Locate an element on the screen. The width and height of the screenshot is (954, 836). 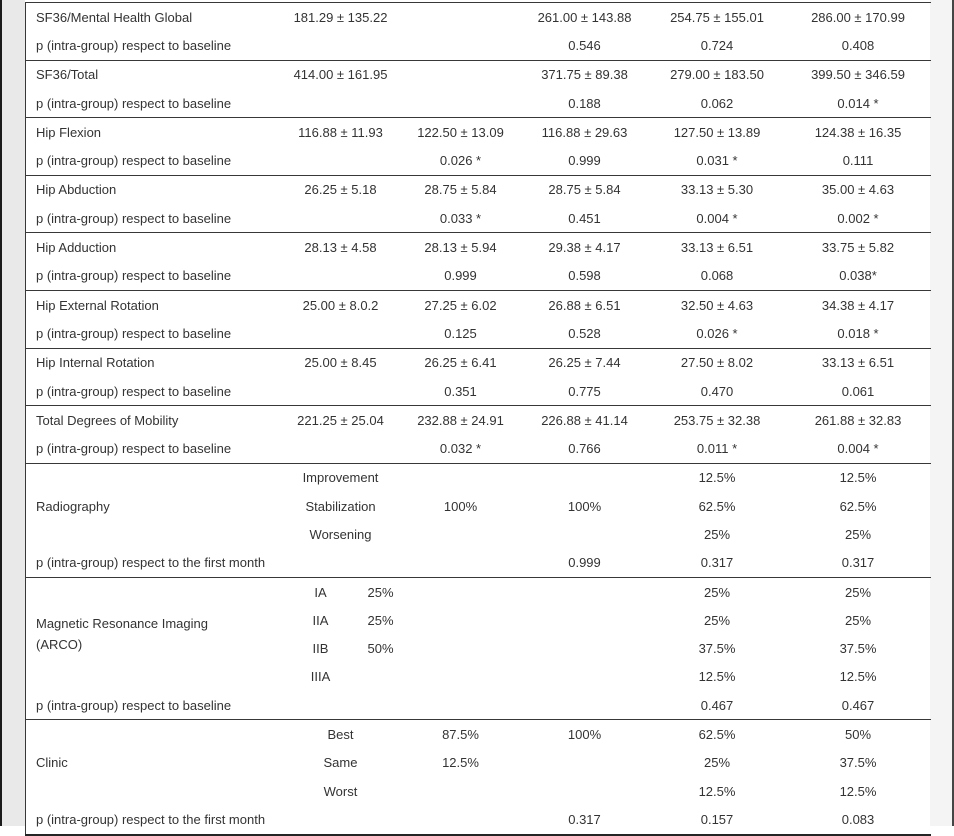
page-left-margin is located at coordinates (13, 413).